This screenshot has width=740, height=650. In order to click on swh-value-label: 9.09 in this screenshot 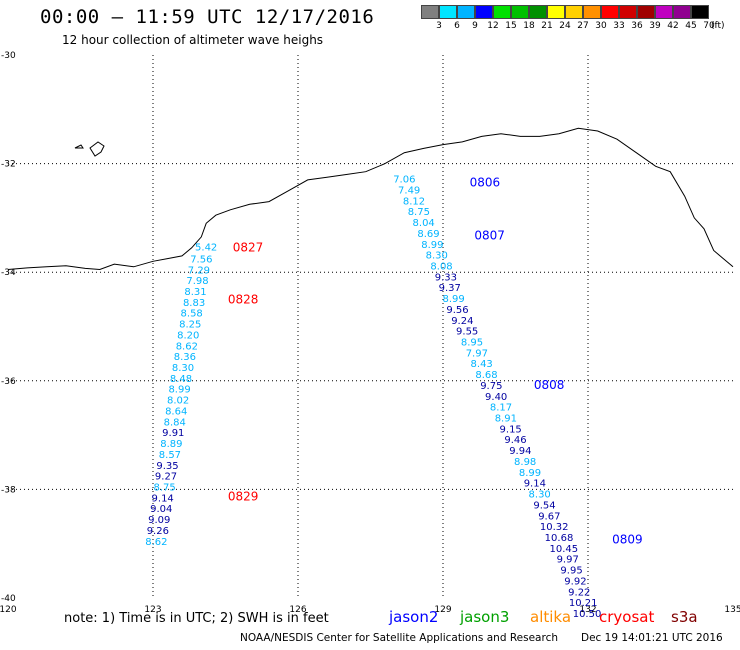, I will do `click(159, 520)`.